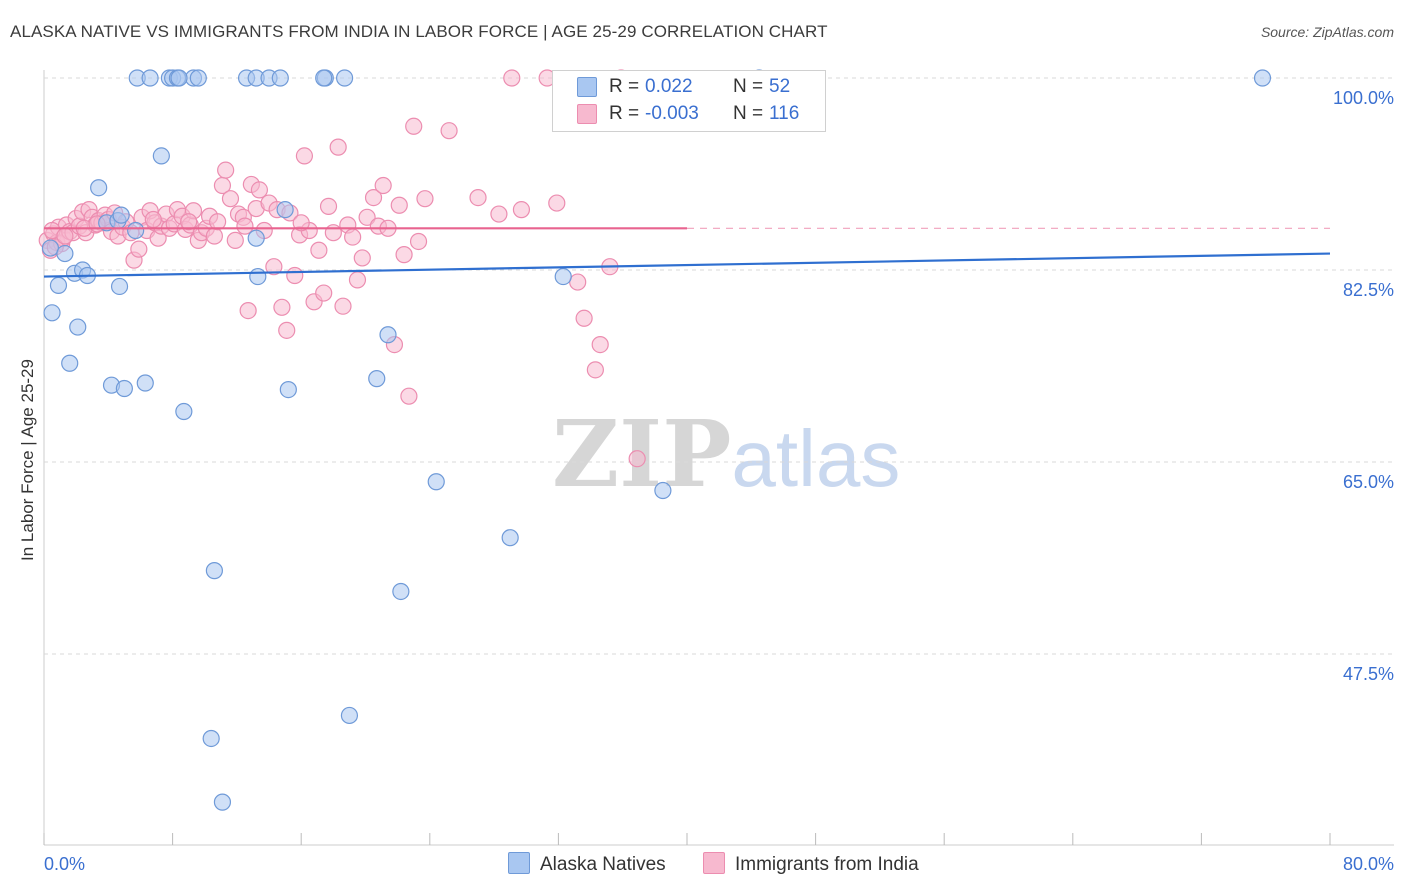 This screenshot has width=1406, height=892. What do you see at coordinates (1368, 674) in the screenshot?
I see `y-tick-label: 47.5%` at bounding box center [1368, 674].